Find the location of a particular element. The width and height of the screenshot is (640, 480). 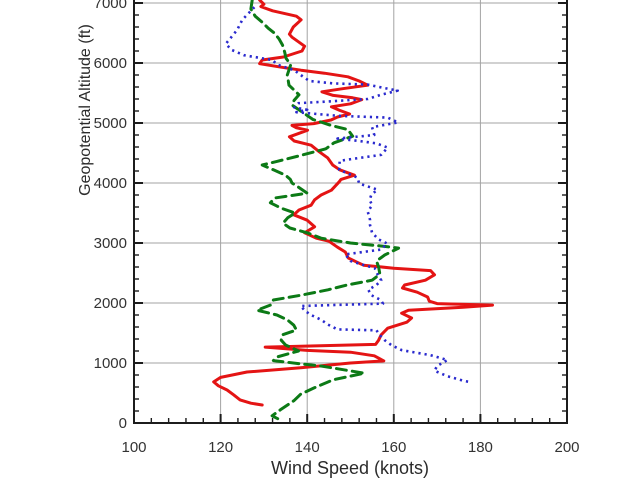

x-tick-label-100: 100 is located at coordinates (133, 447).